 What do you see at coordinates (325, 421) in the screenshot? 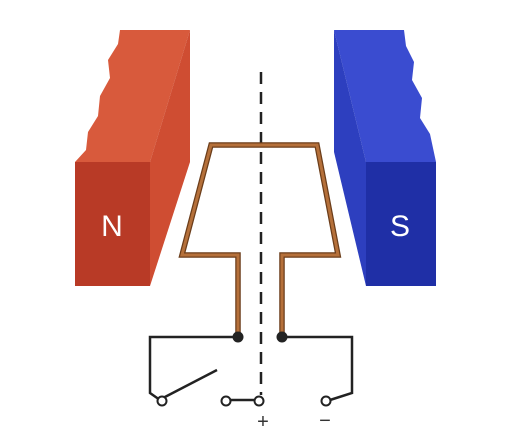
I see `minus-terminal-label: −` at bounding box center [325, 421].